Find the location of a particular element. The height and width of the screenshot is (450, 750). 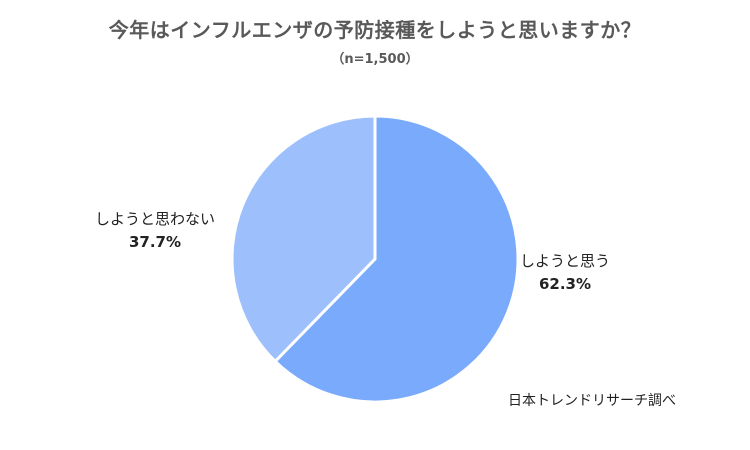

slice-label-no: しようと思わない 37.7% is located at coordinates (155, 229).